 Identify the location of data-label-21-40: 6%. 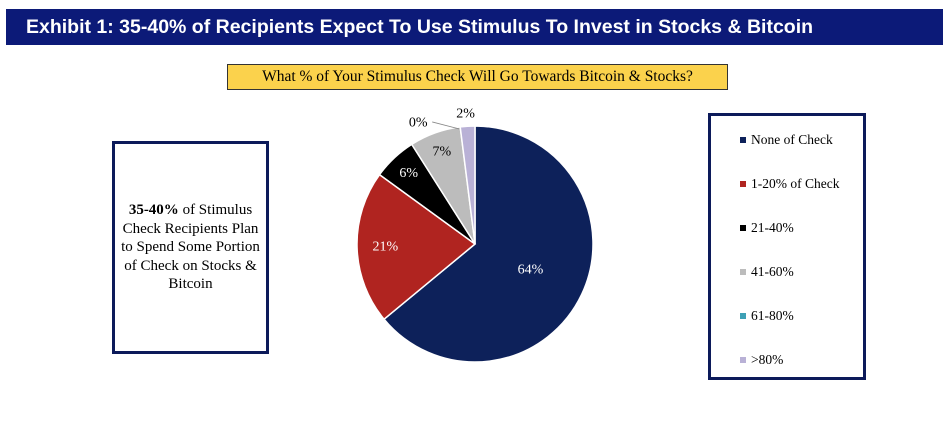
(408, 173).